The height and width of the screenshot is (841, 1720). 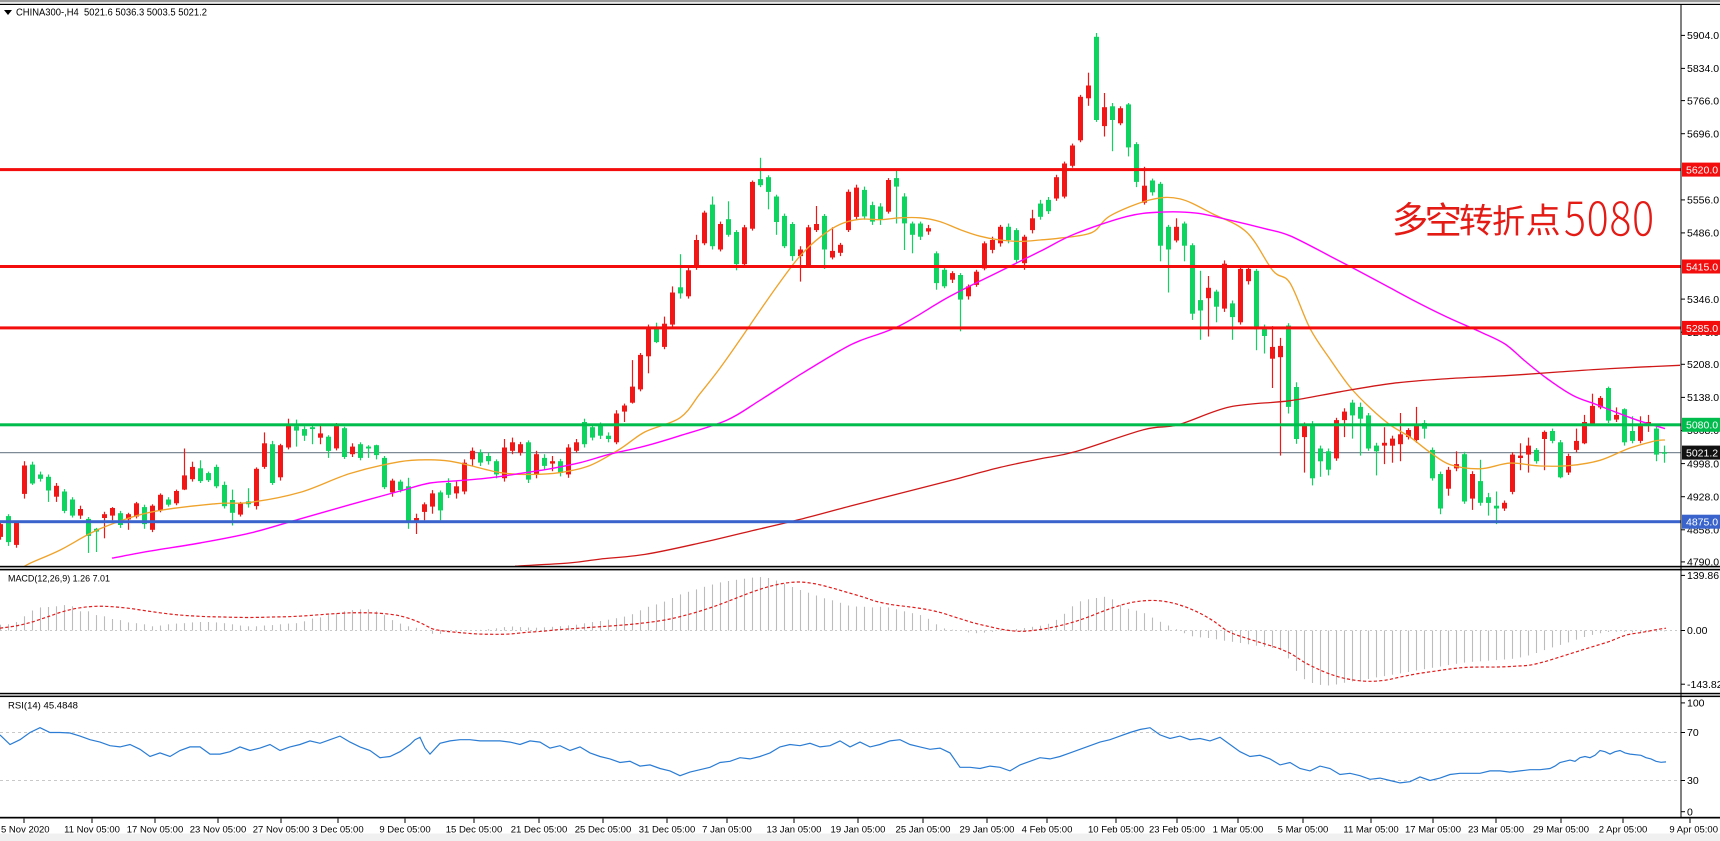 I want to click on svg-text: -143.82, so click(x=1703, y=685).